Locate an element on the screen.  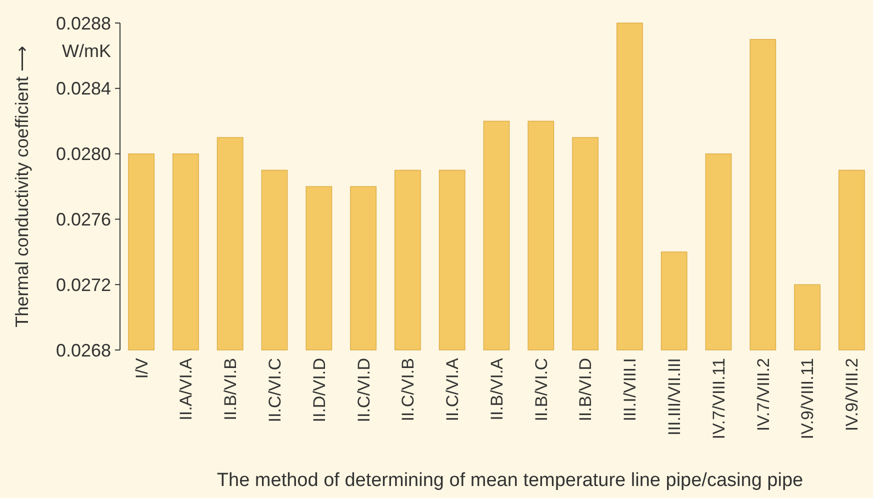
x-tick-label: I/V is located at coordinates (142, 368).